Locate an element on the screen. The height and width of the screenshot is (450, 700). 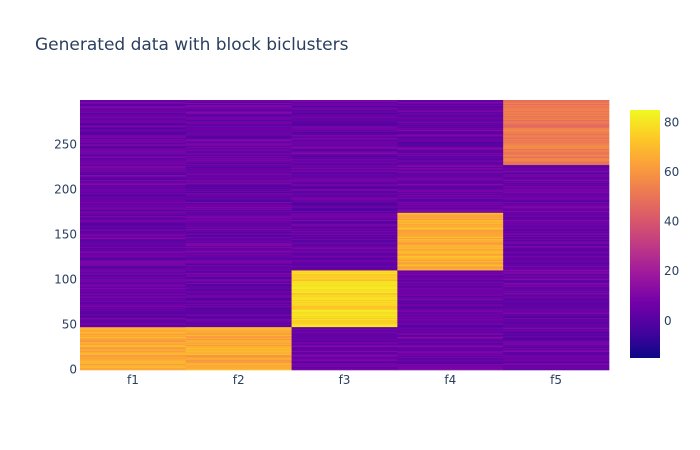
colorbar-tick-label: 0 is located at coordinates (668, 321).